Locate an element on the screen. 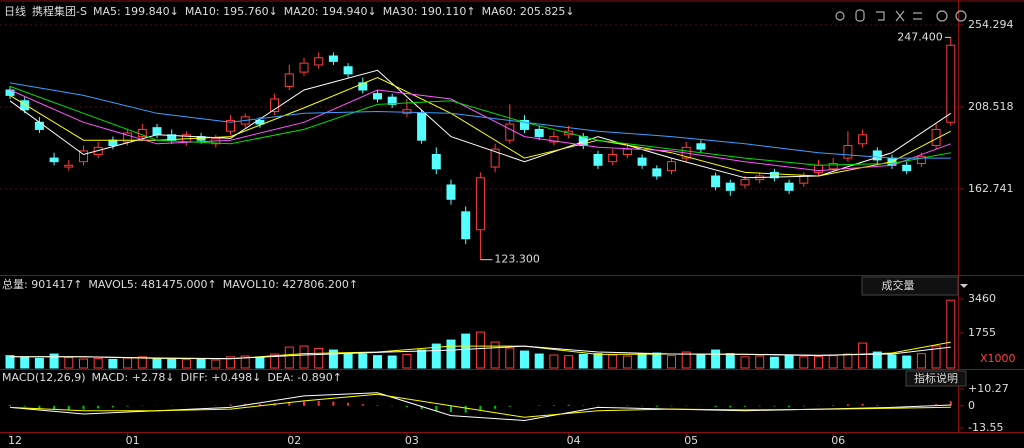 The height and width of the screenshot is (448, 1024). header-label: MAVOL5: 481475.000↑ is located at coordinates (152, 284).